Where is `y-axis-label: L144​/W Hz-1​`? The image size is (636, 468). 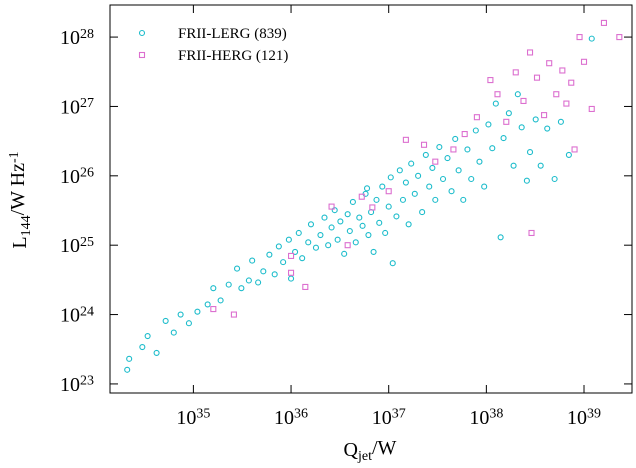
y-axis-label: L144​/W Hz-1​ is located at coordinates (20, 199).